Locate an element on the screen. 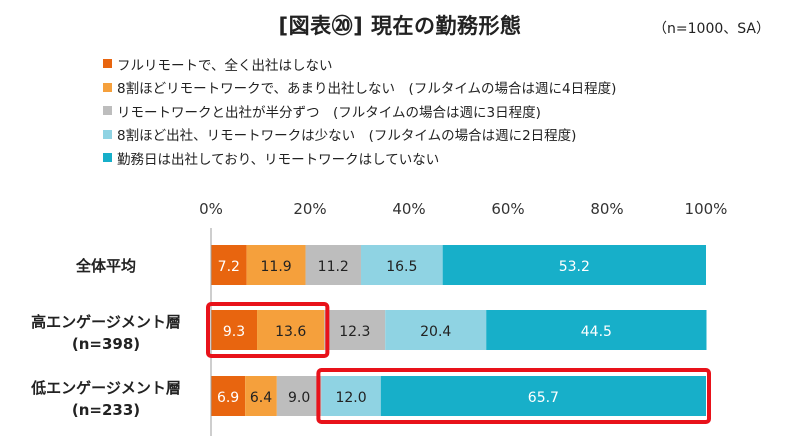 The height and width of the screenshot is (441, 800). legend-item: 8割ほど出社、リモートワークは少ない (フルタイムの場合は週に2日程度) is located at coordinates (359, 135).